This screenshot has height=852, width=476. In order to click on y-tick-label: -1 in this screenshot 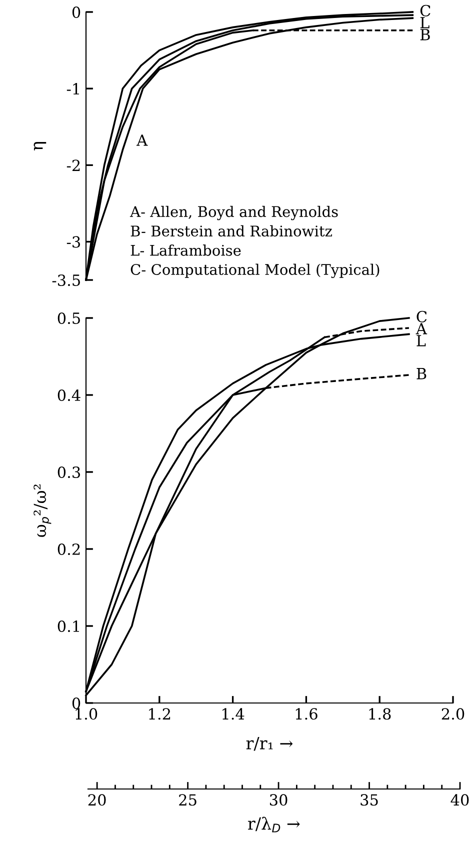, I will do `click(72, 88)`.